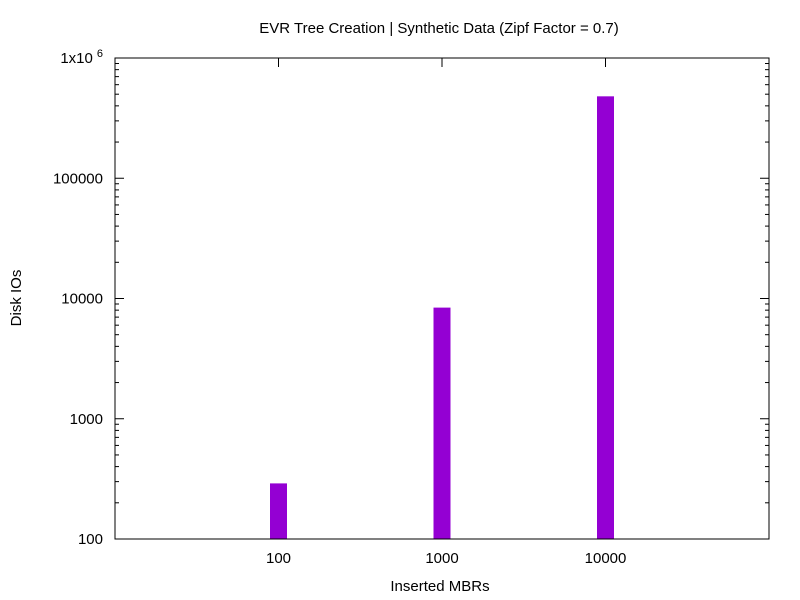 Image resolution: width=800 pixels, height=600 pixels. I want to click on x-tick-label: 10000, so click(606, 558).